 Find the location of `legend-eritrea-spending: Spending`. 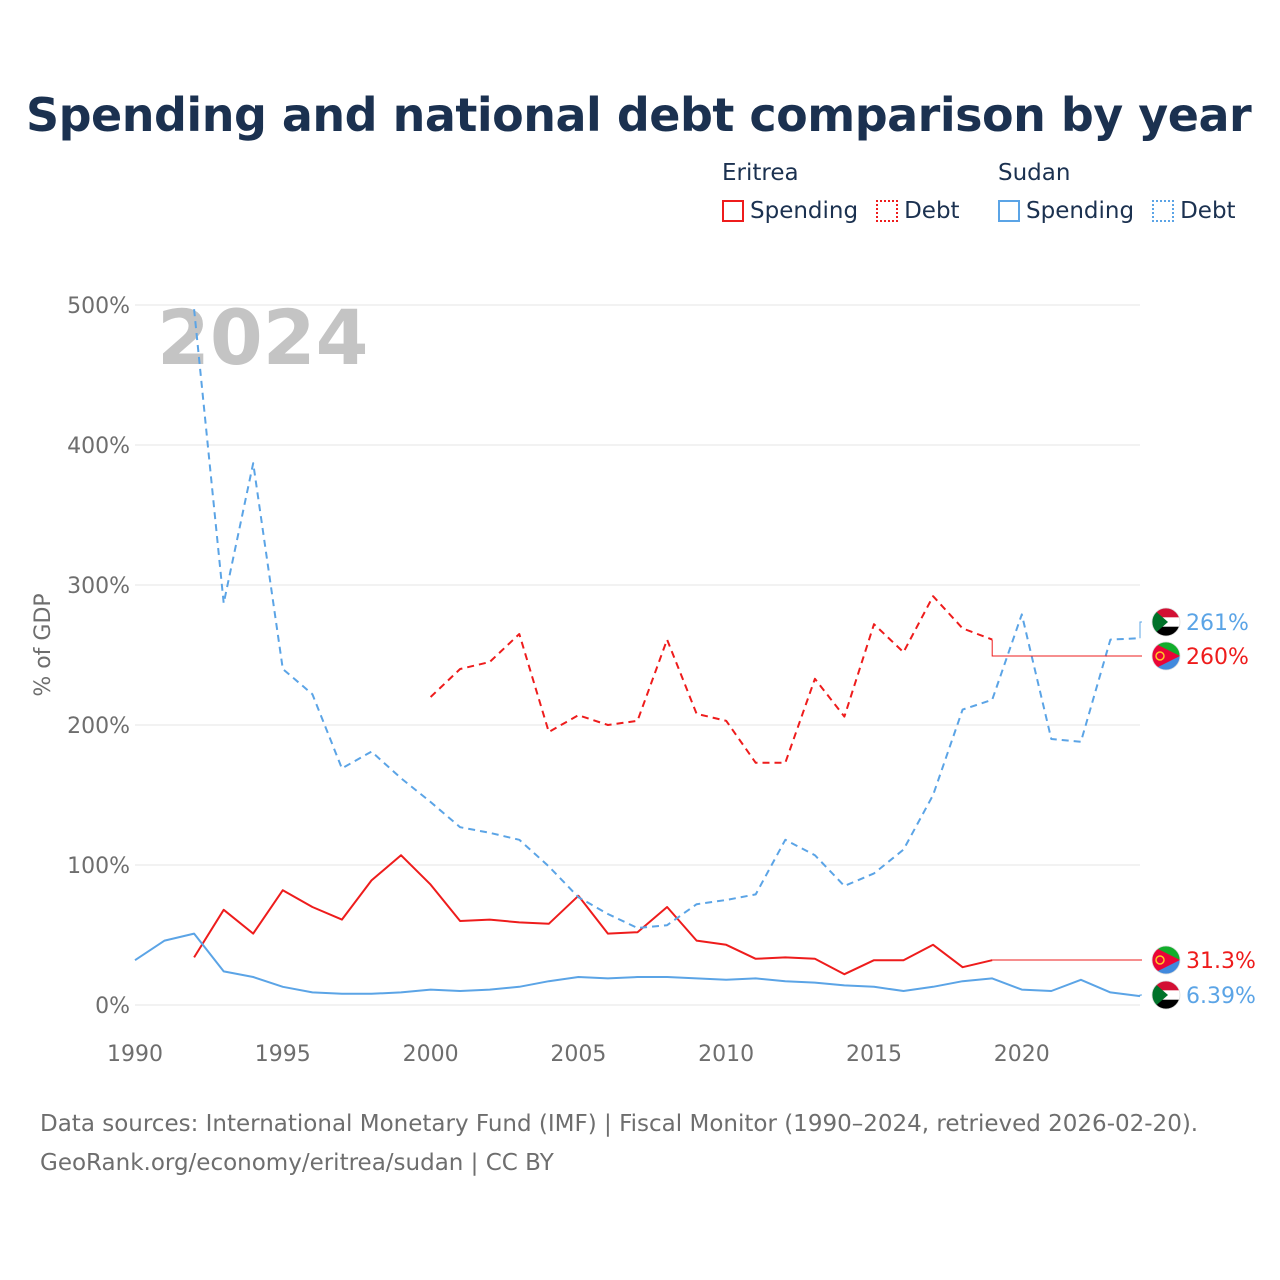

legend-eritrea-spending: Spending is located at coordinates (790, 211).